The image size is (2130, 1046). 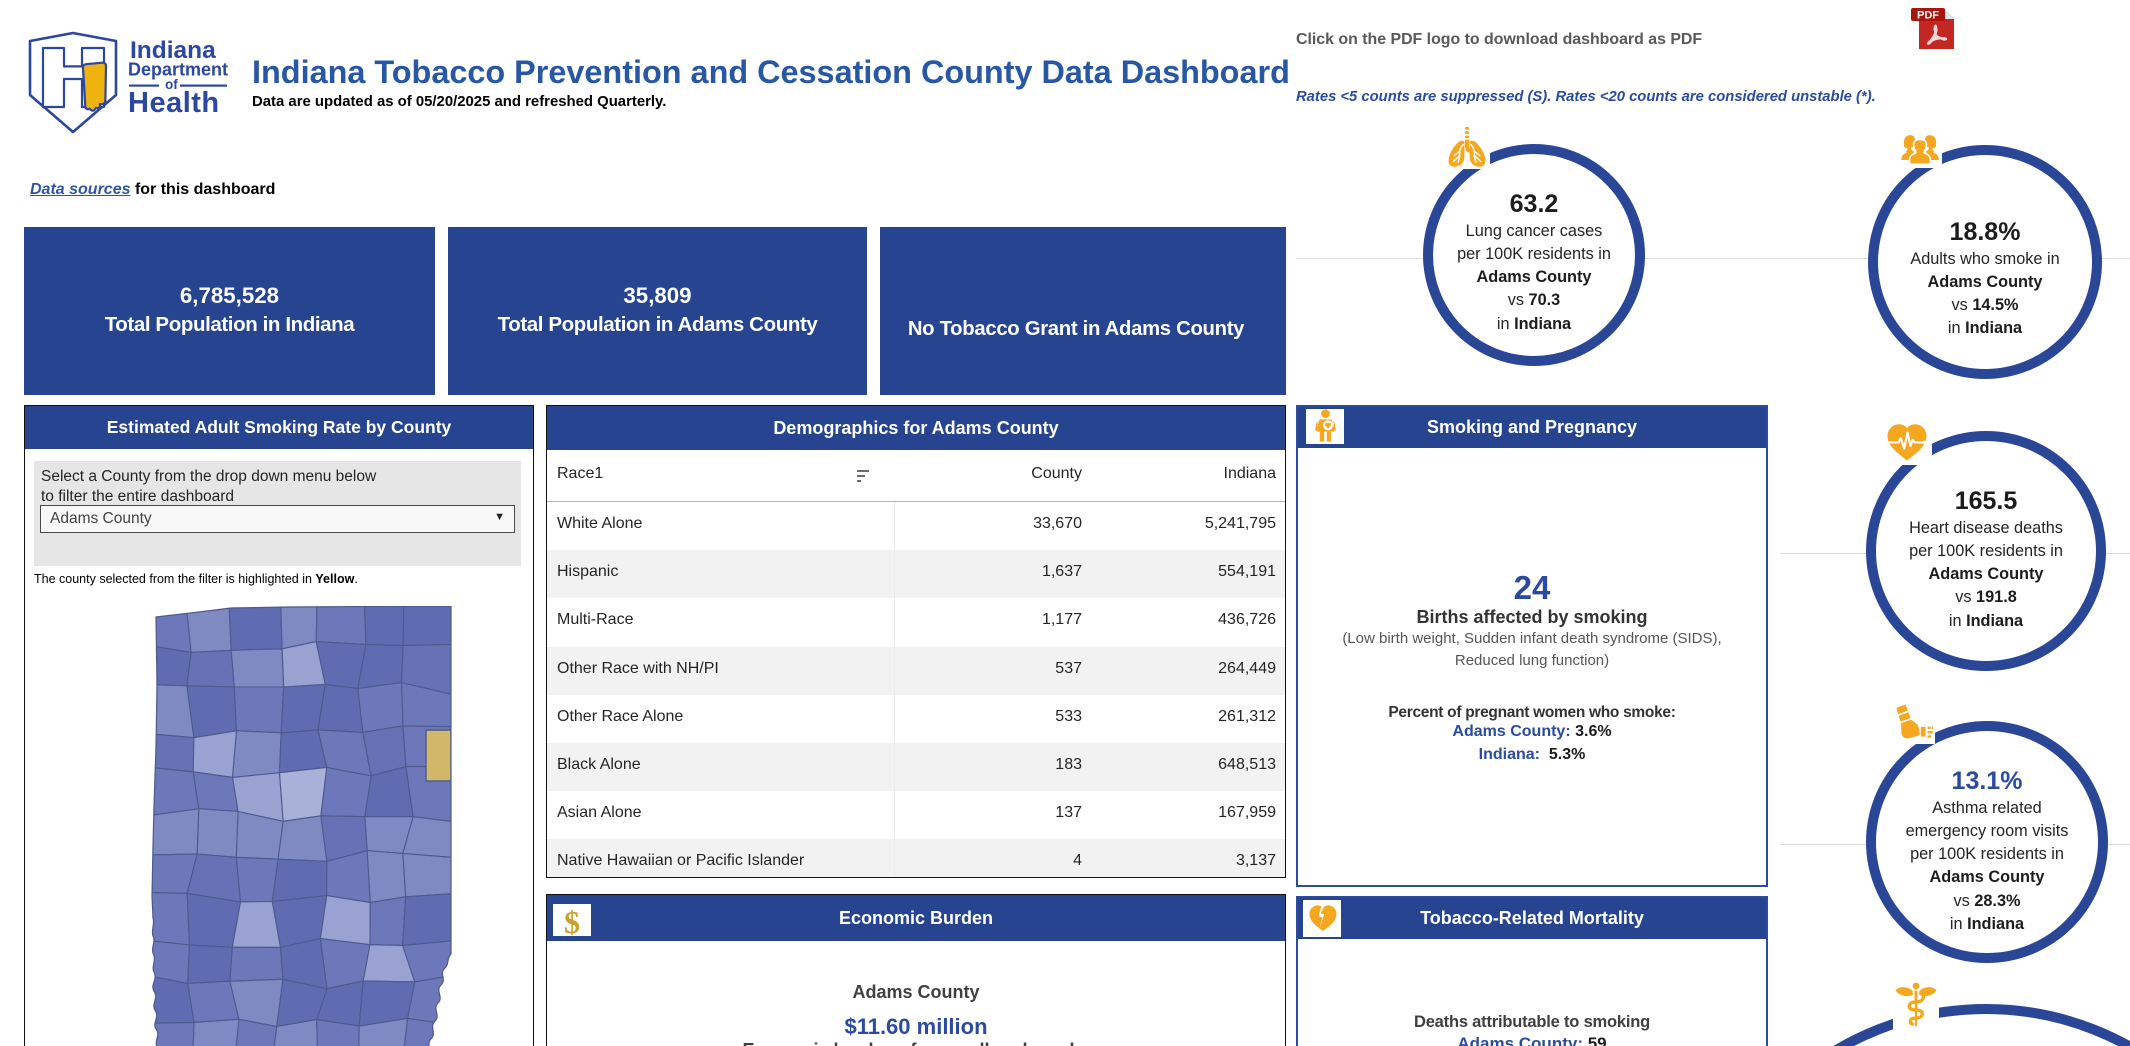 What do you see at coordinates (171, 84) in the screenshot?
I see `svg-text: of` at bounding box center [171, 84].